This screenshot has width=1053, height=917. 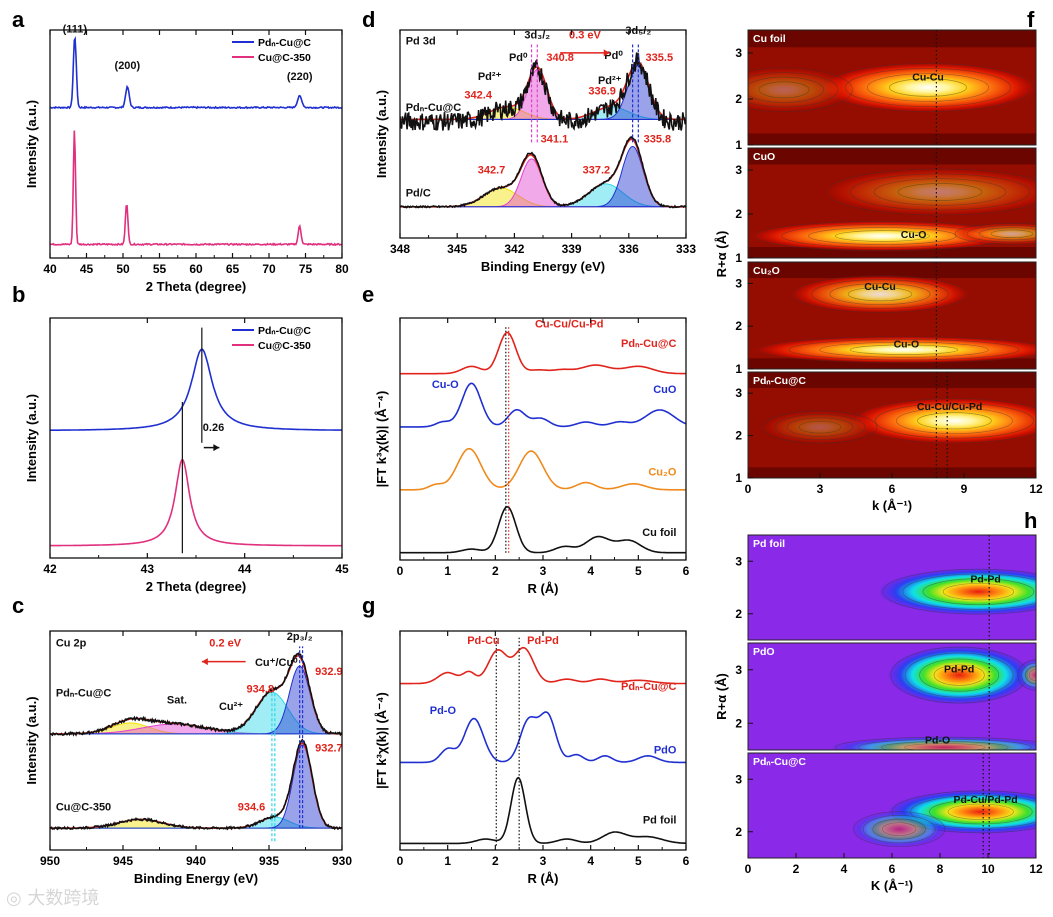 I want to click on panel-letter: g, so click(x=368, y=605).